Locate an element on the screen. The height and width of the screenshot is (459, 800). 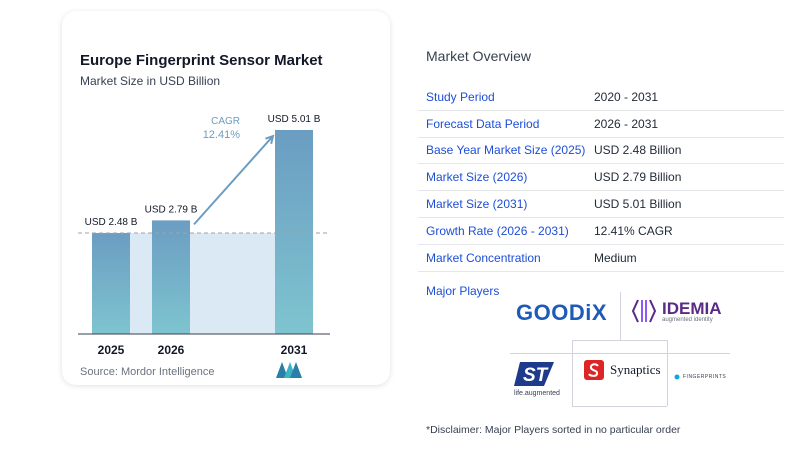
goodix-logo: GOODiX is located at coordinates (562, 312).